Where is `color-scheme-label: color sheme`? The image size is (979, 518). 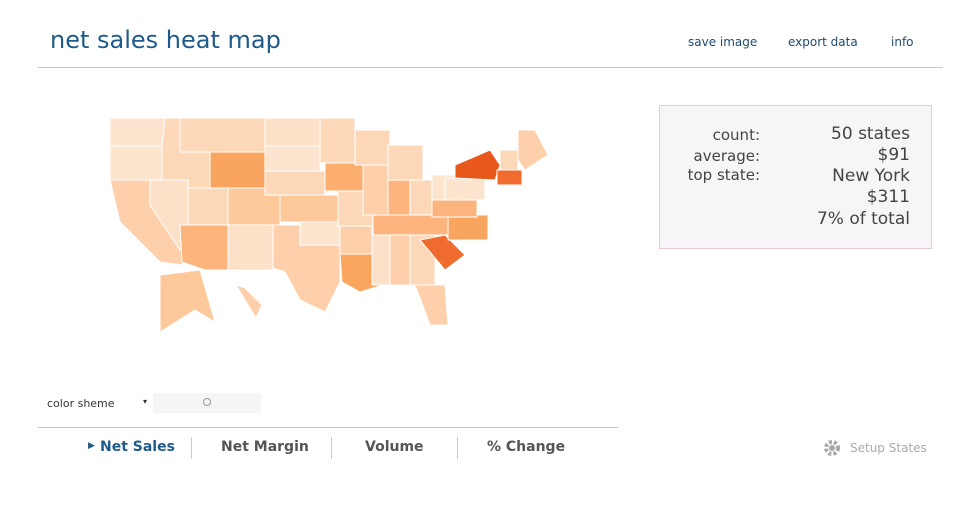
color-scheme-label: color sheme is located at coordinates (81, 403).